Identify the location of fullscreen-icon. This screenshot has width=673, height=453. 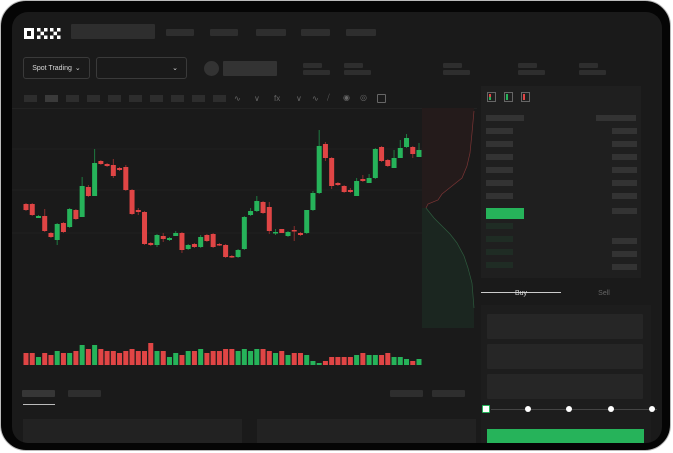
(381, 98).